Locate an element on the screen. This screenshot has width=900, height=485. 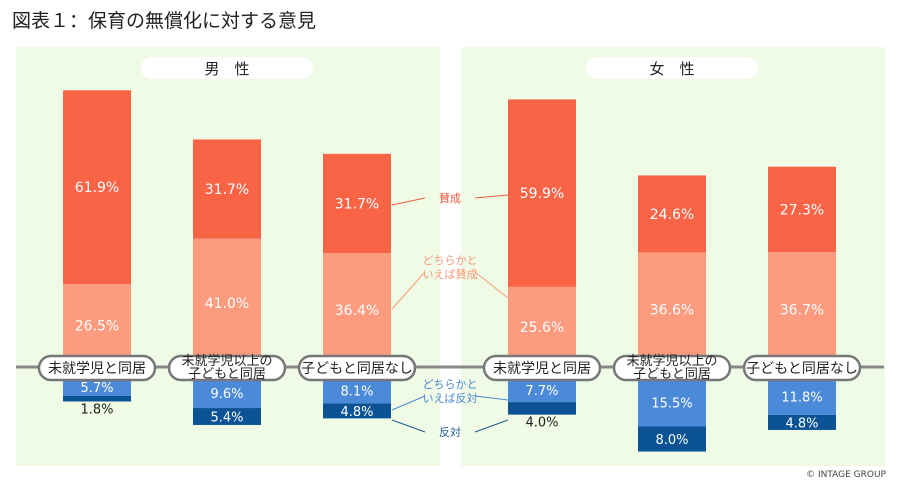
series-label: いえば反対 is located at coordinates (450, 398).